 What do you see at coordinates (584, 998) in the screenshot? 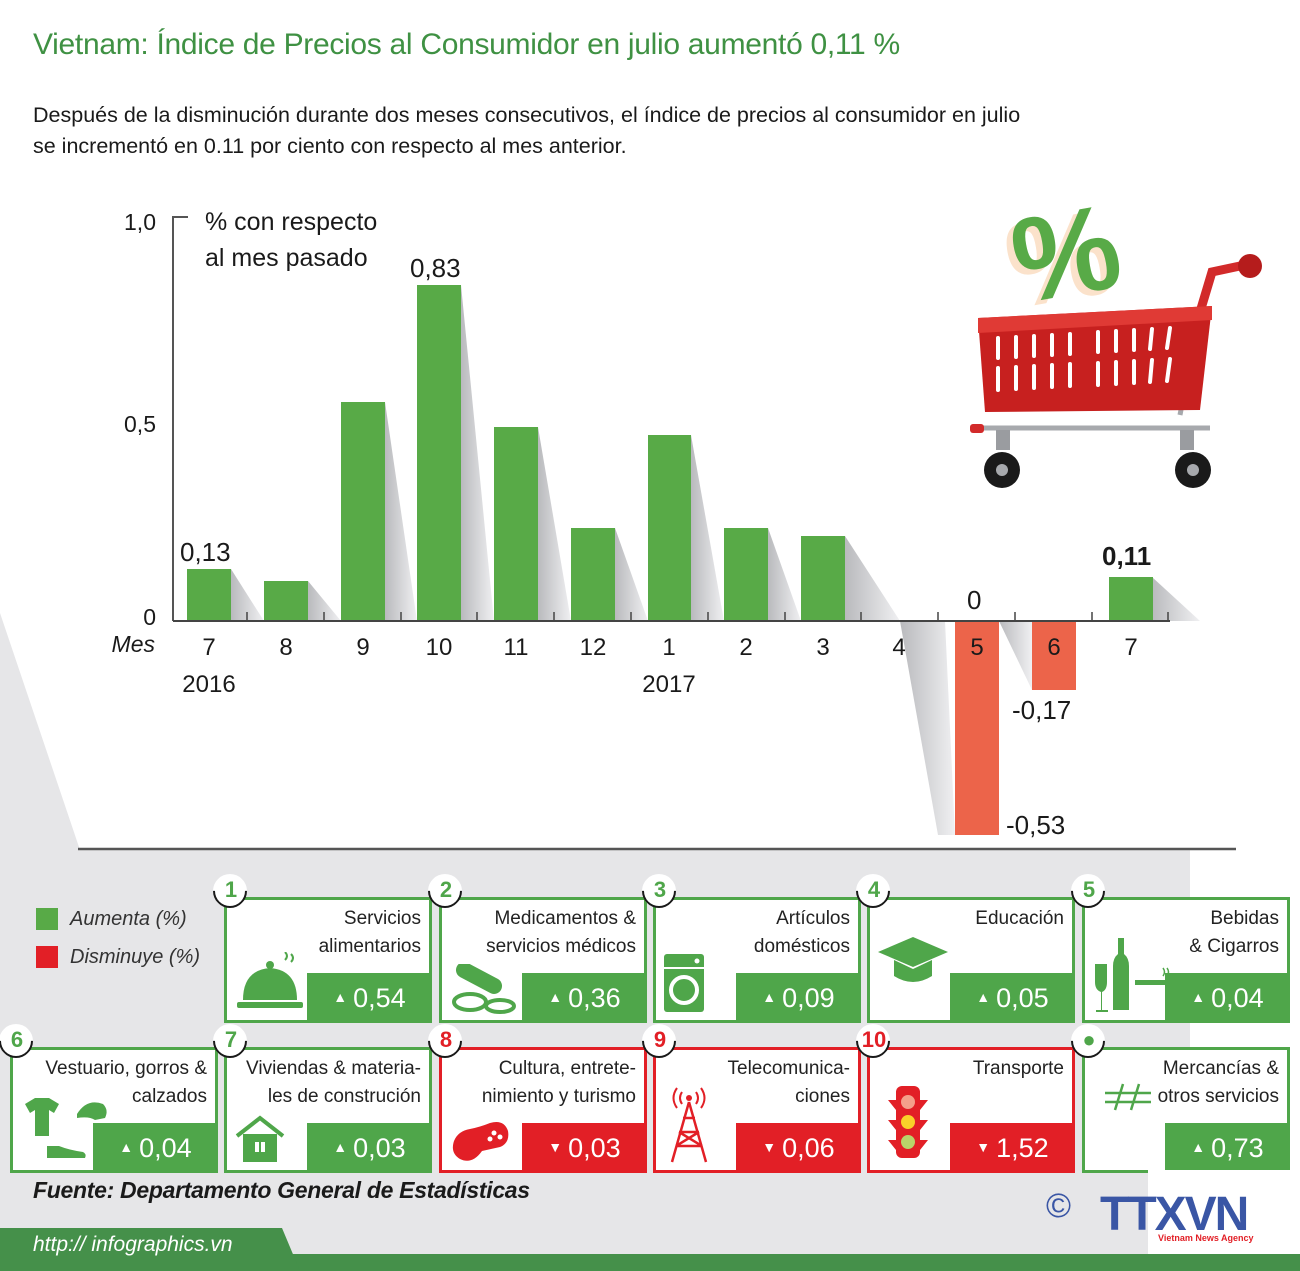
I see `card-value: ▲ 0,36` at bounding box center [584, 998].